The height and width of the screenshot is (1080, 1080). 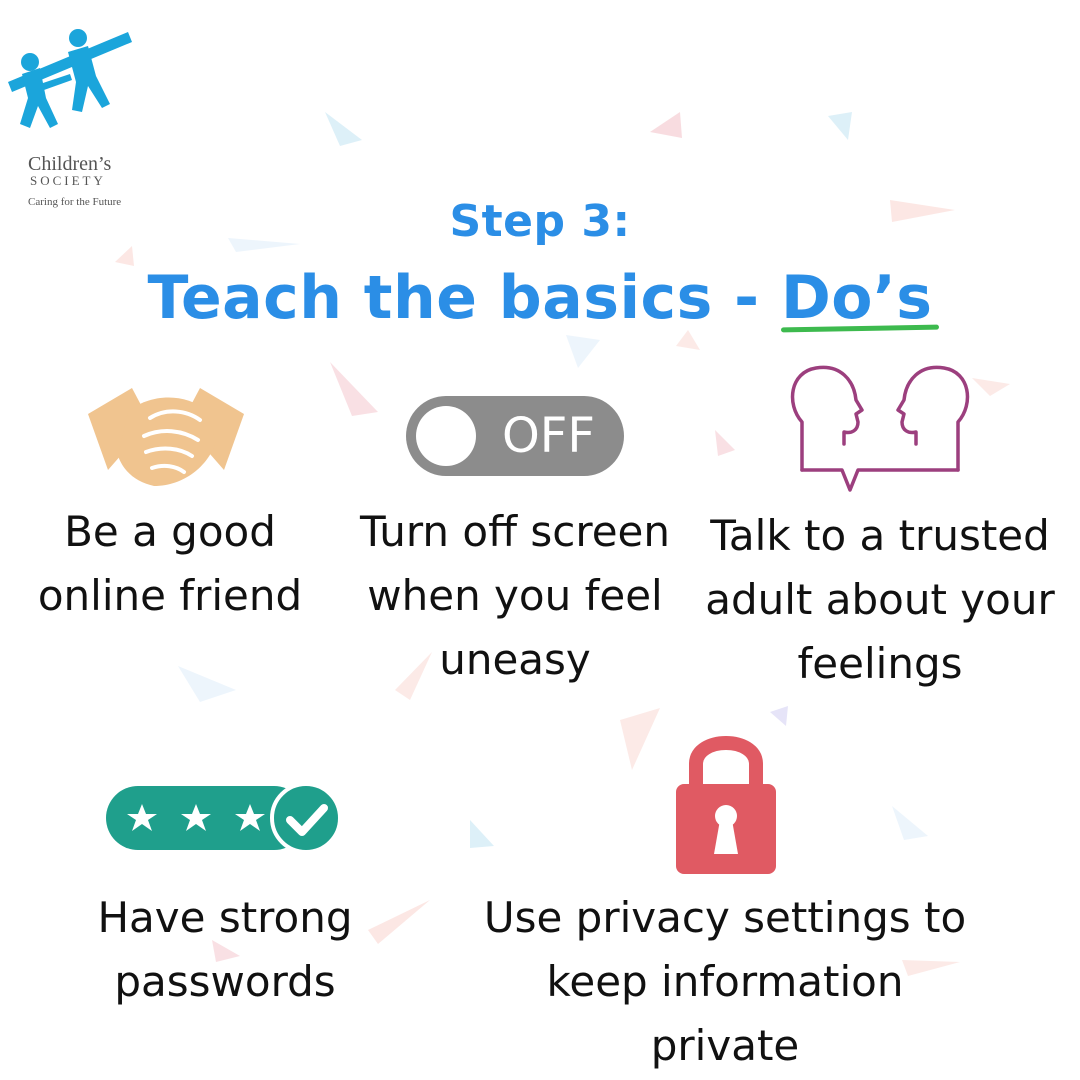 I want to click on childrens-society-logo: Children’s SOCIETY Caring for the Future, so click(x=75, y=116).